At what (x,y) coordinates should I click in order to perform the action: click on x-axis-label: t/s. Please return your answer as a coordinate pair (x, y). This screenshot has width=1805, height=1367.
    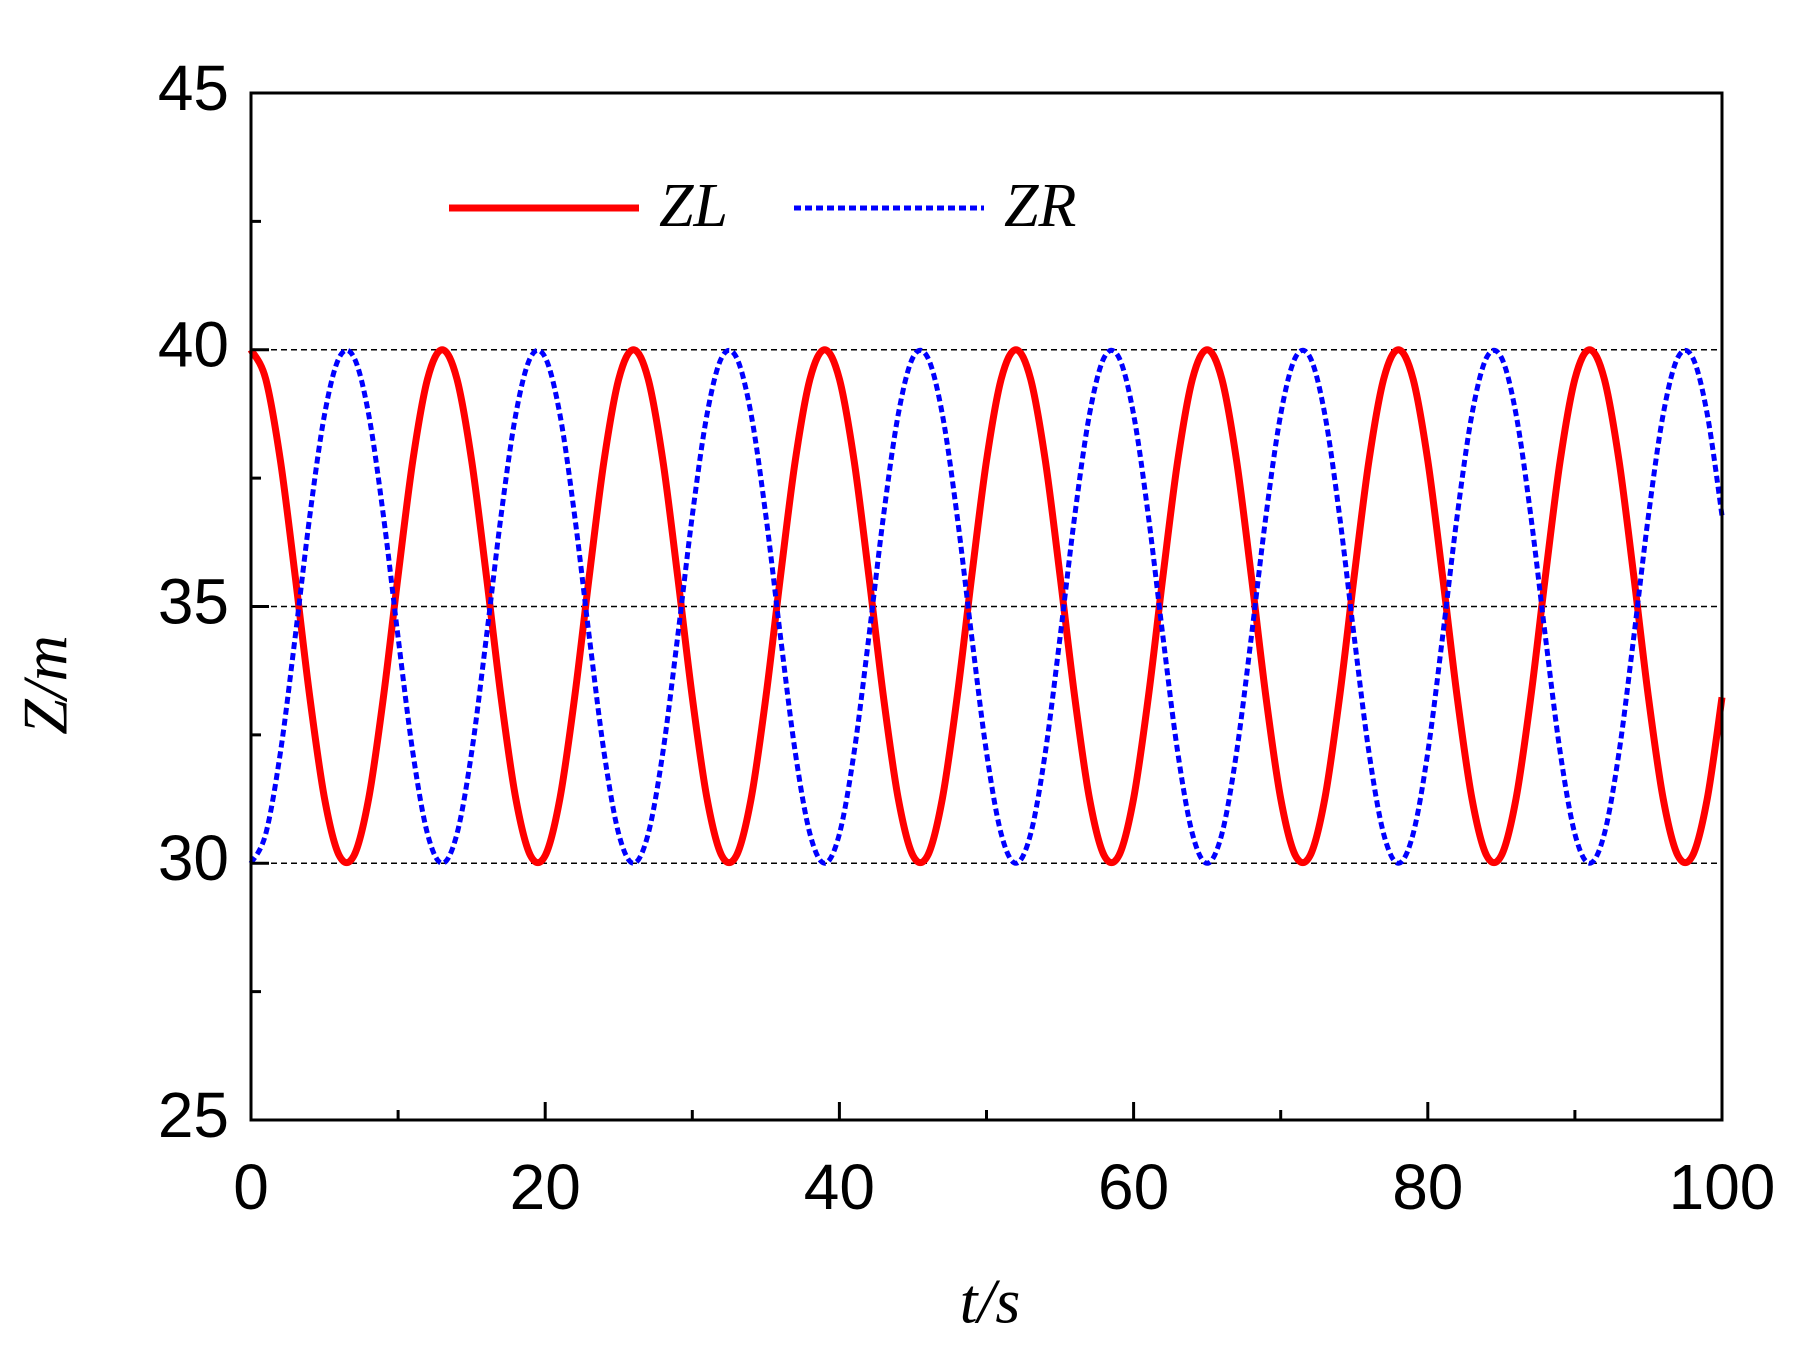
    Looking at the image, I should click on (990, 1301).